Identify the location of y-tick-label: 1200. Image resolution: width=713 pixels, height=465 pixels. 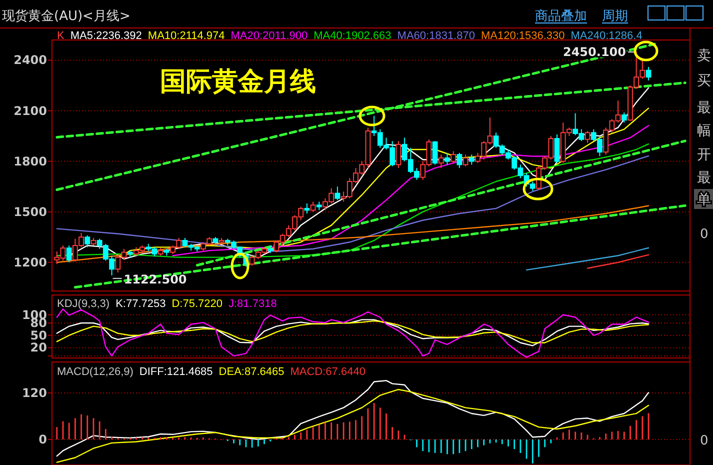
(30, 262).